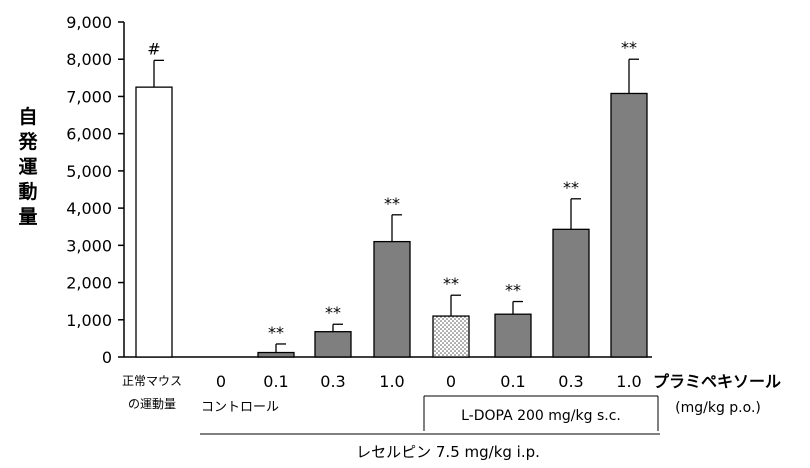 The width and height of the screenshot is (810, 468). What do you see at coordinates (28, 217) in the screenshot?
I see `y-axis-label-char: 量` at bounding box center [28, 217].